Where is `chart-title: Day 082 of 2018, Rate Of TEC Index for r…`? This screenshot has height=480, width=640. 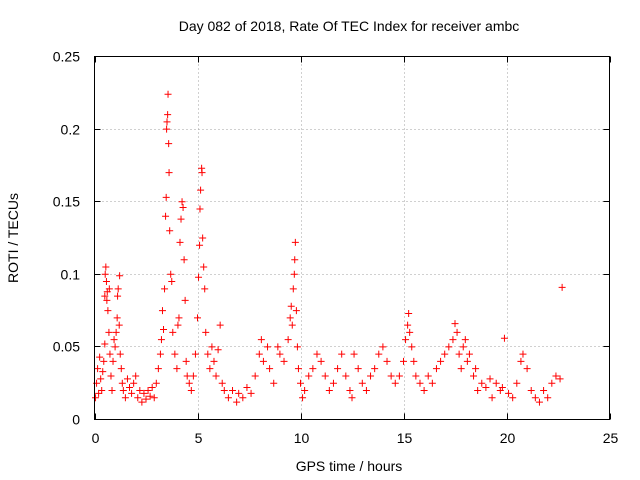
chart-title: Day 082 of 2018, Rate Of TEC Index for r… is located at coordinates (349, 26).